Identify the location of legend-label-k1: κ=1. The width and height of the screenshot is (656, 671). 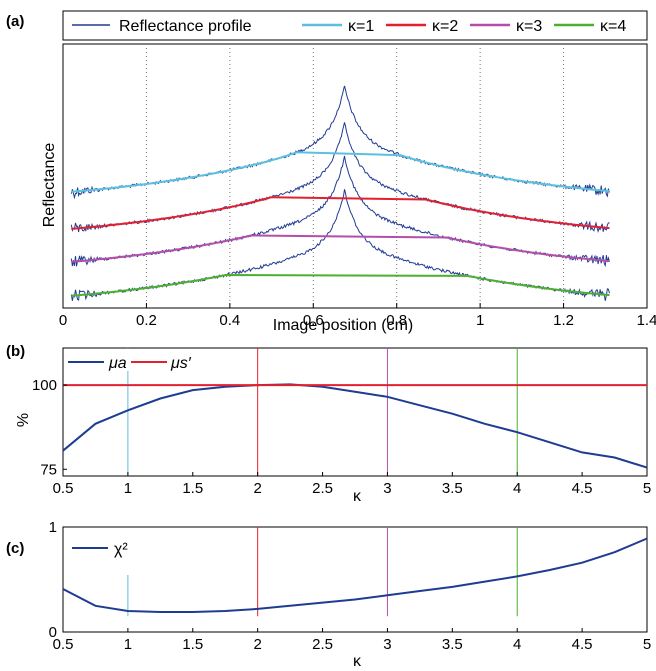
(361, 26).